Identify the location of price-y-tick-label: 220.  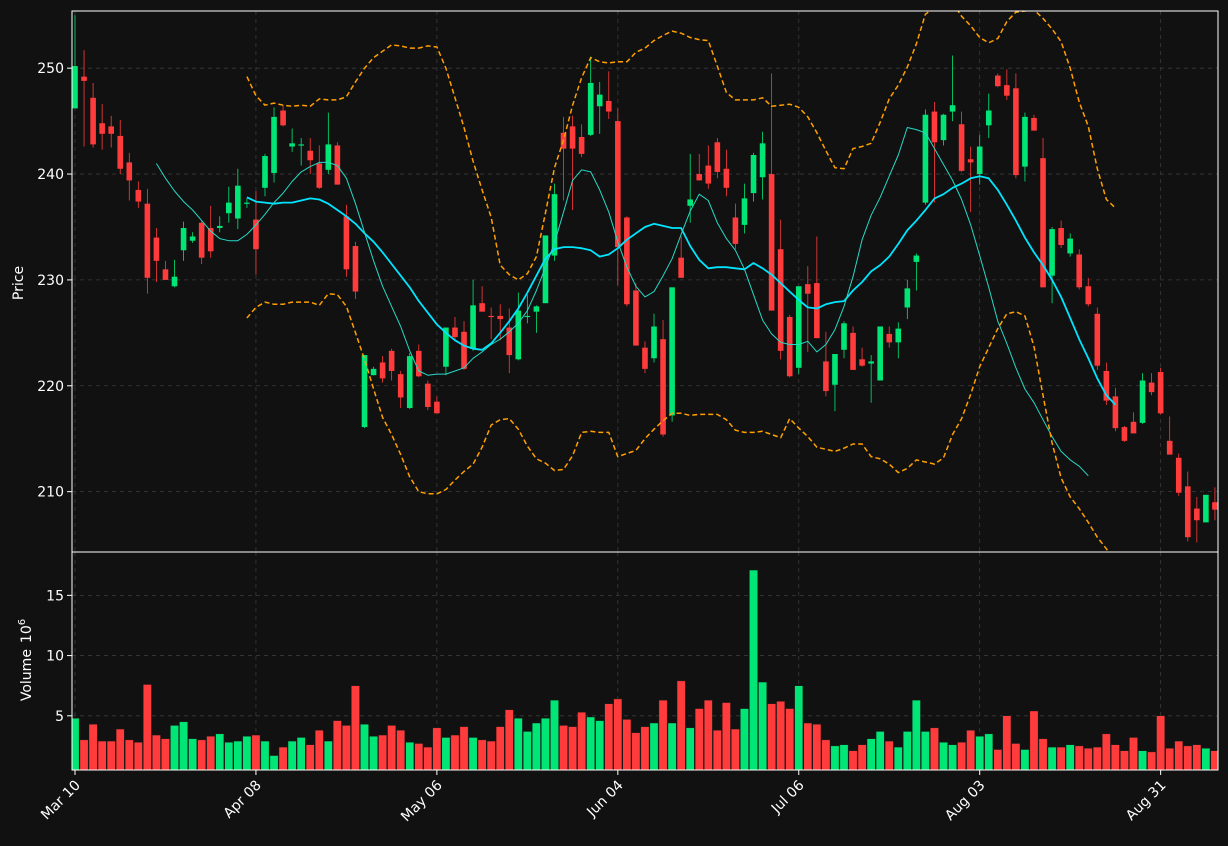
(50, 387).